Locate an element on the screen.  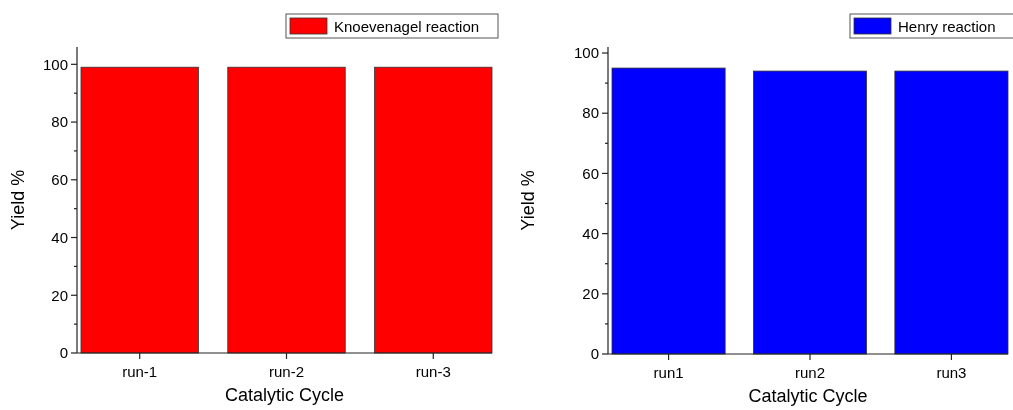
x-tick-label: run1 is located at coordinates (668, 372).